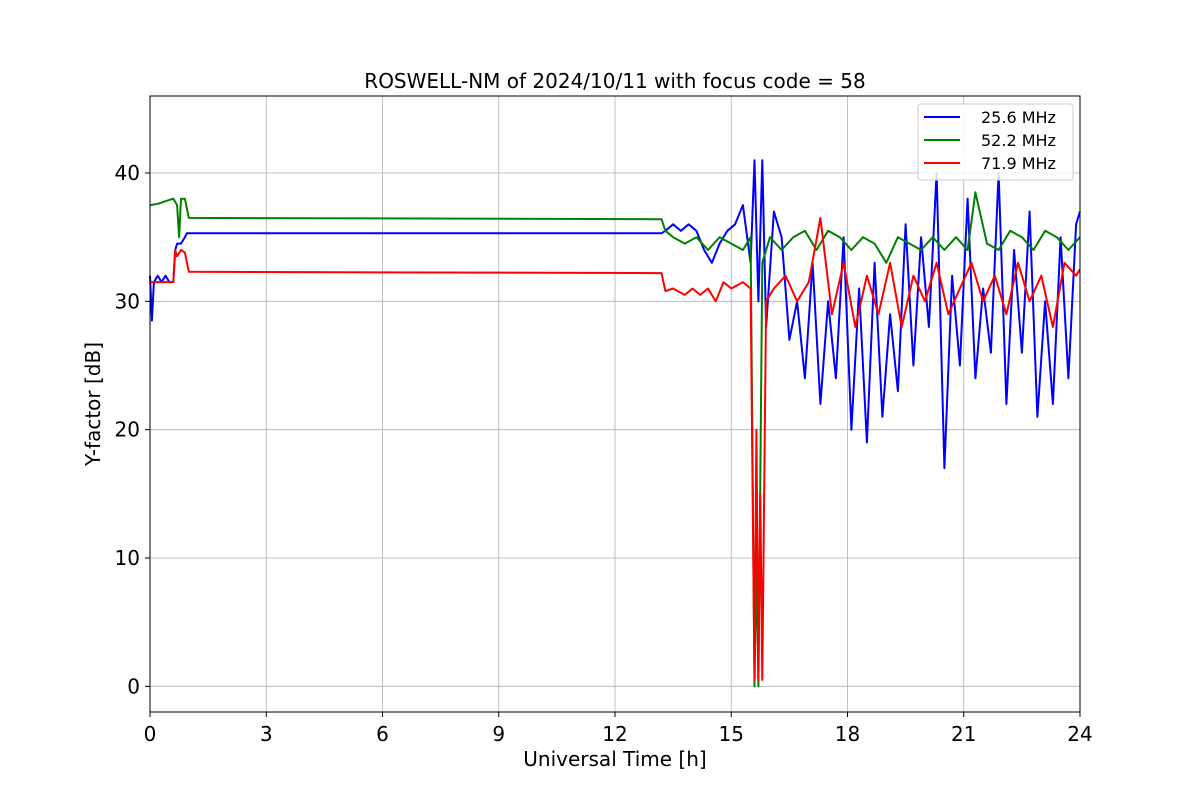 The image size is (1200, 800). Describe the element at coordinates (382, 734) in the screenshot. I see `x-tick-label: 6` at that location.